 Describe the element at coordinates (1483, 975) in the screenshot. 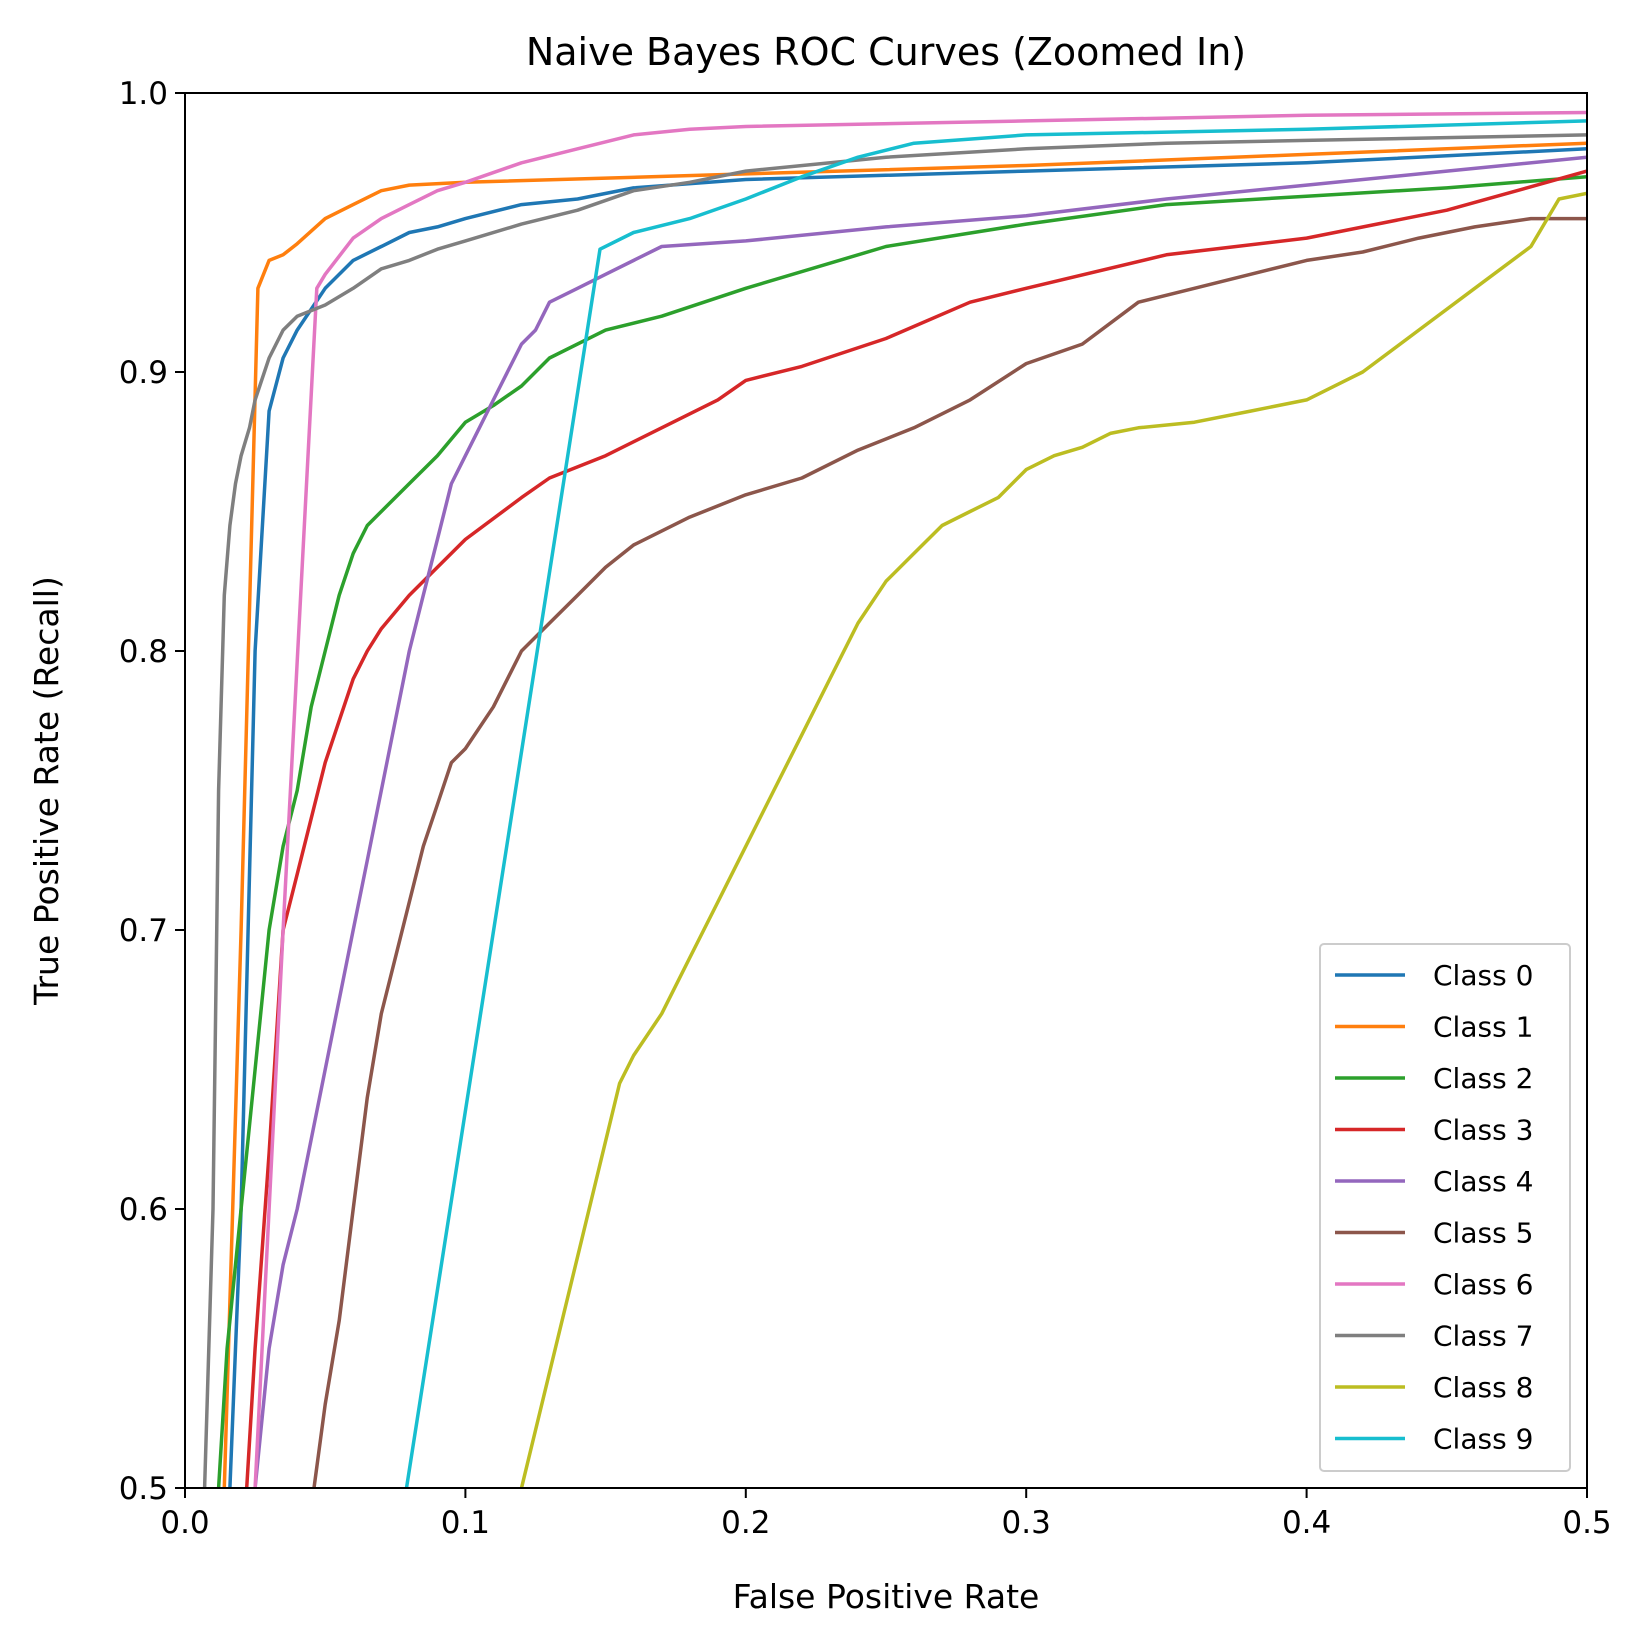

I see `legend-label: Class 0` at that location.